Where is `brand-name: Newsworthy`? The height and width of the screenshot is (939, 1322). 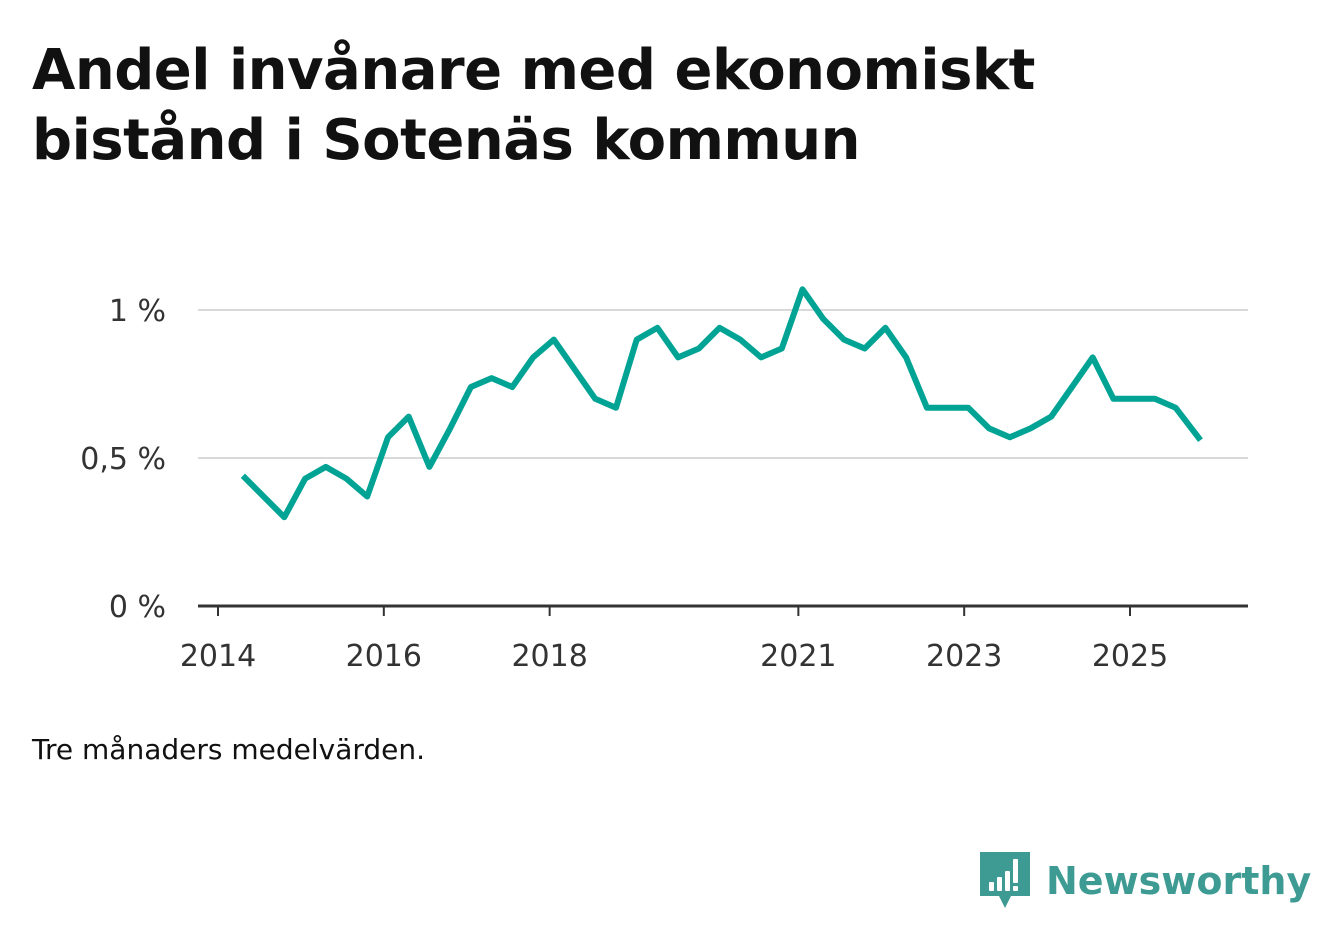 brand-name: Newsworthy is located at coordinates (1179, 881).